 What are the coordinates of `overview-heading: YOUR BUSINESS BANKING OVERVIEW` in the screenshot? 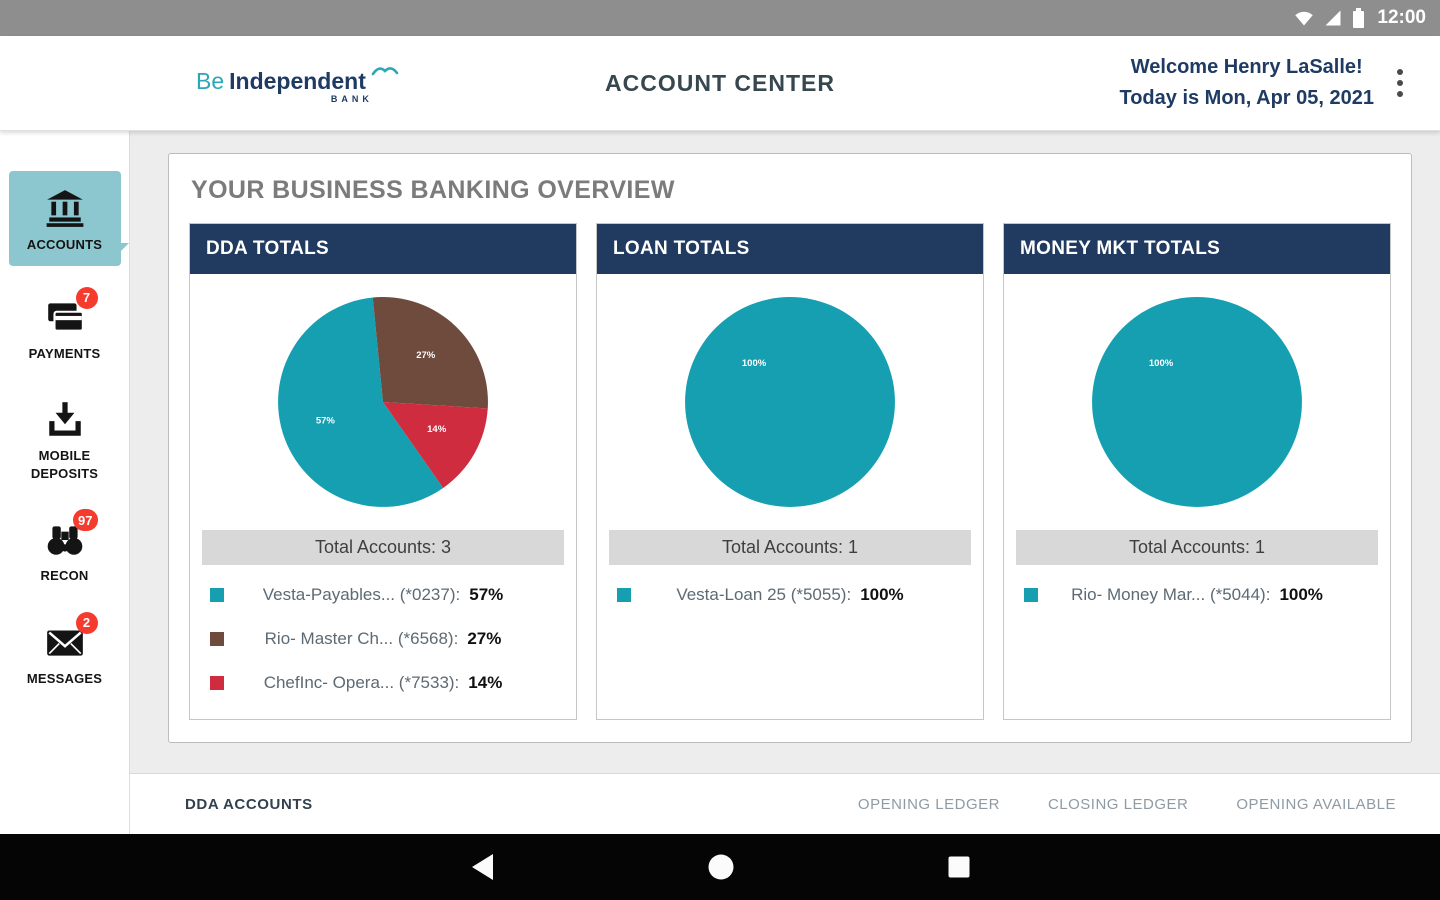 It's located at (433, 190).